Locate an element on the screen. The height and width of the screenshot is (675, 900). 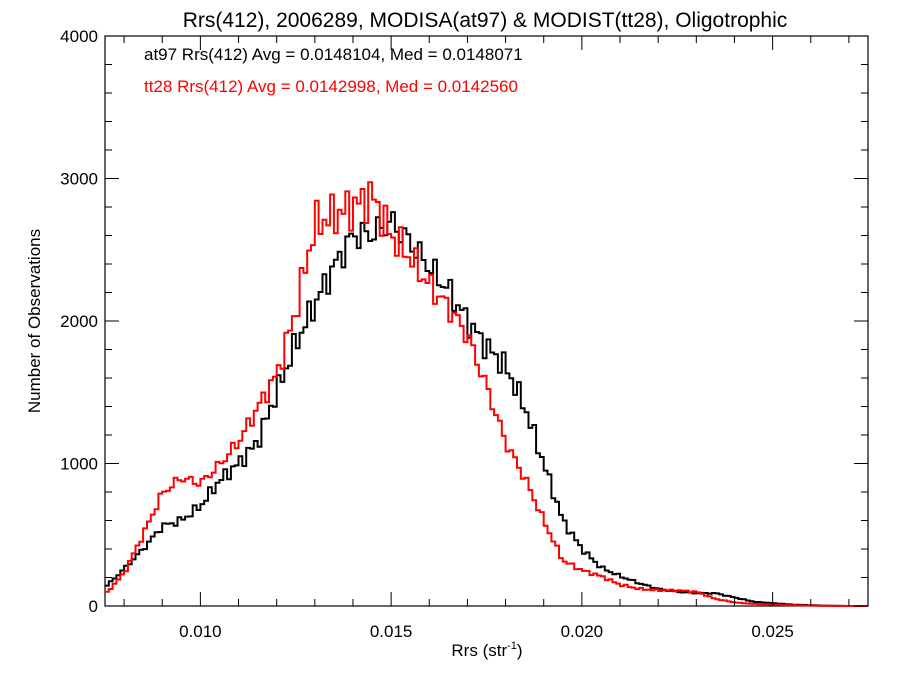
x-tick-label: 0.025 is located at coordinates (772, 631).